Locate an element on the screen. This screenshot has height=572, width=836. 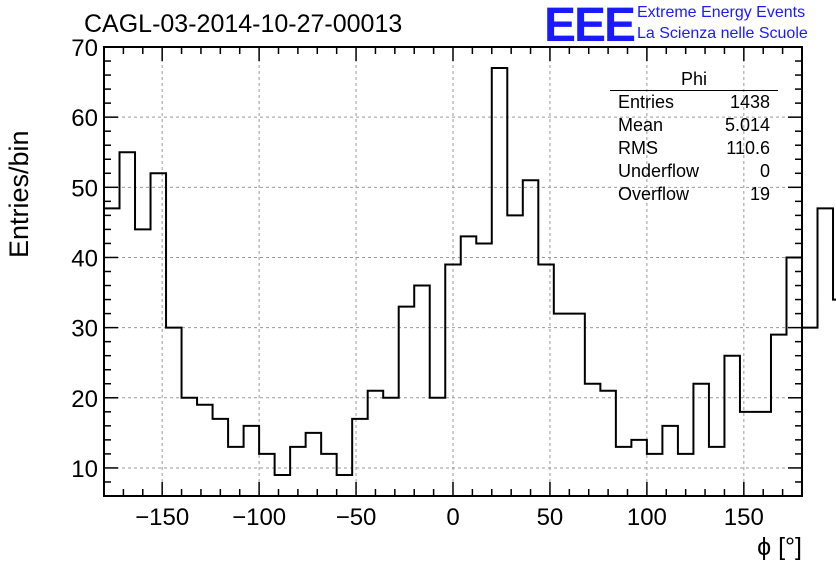
y-tick-label: 40 is located at coordinates (84, 258).